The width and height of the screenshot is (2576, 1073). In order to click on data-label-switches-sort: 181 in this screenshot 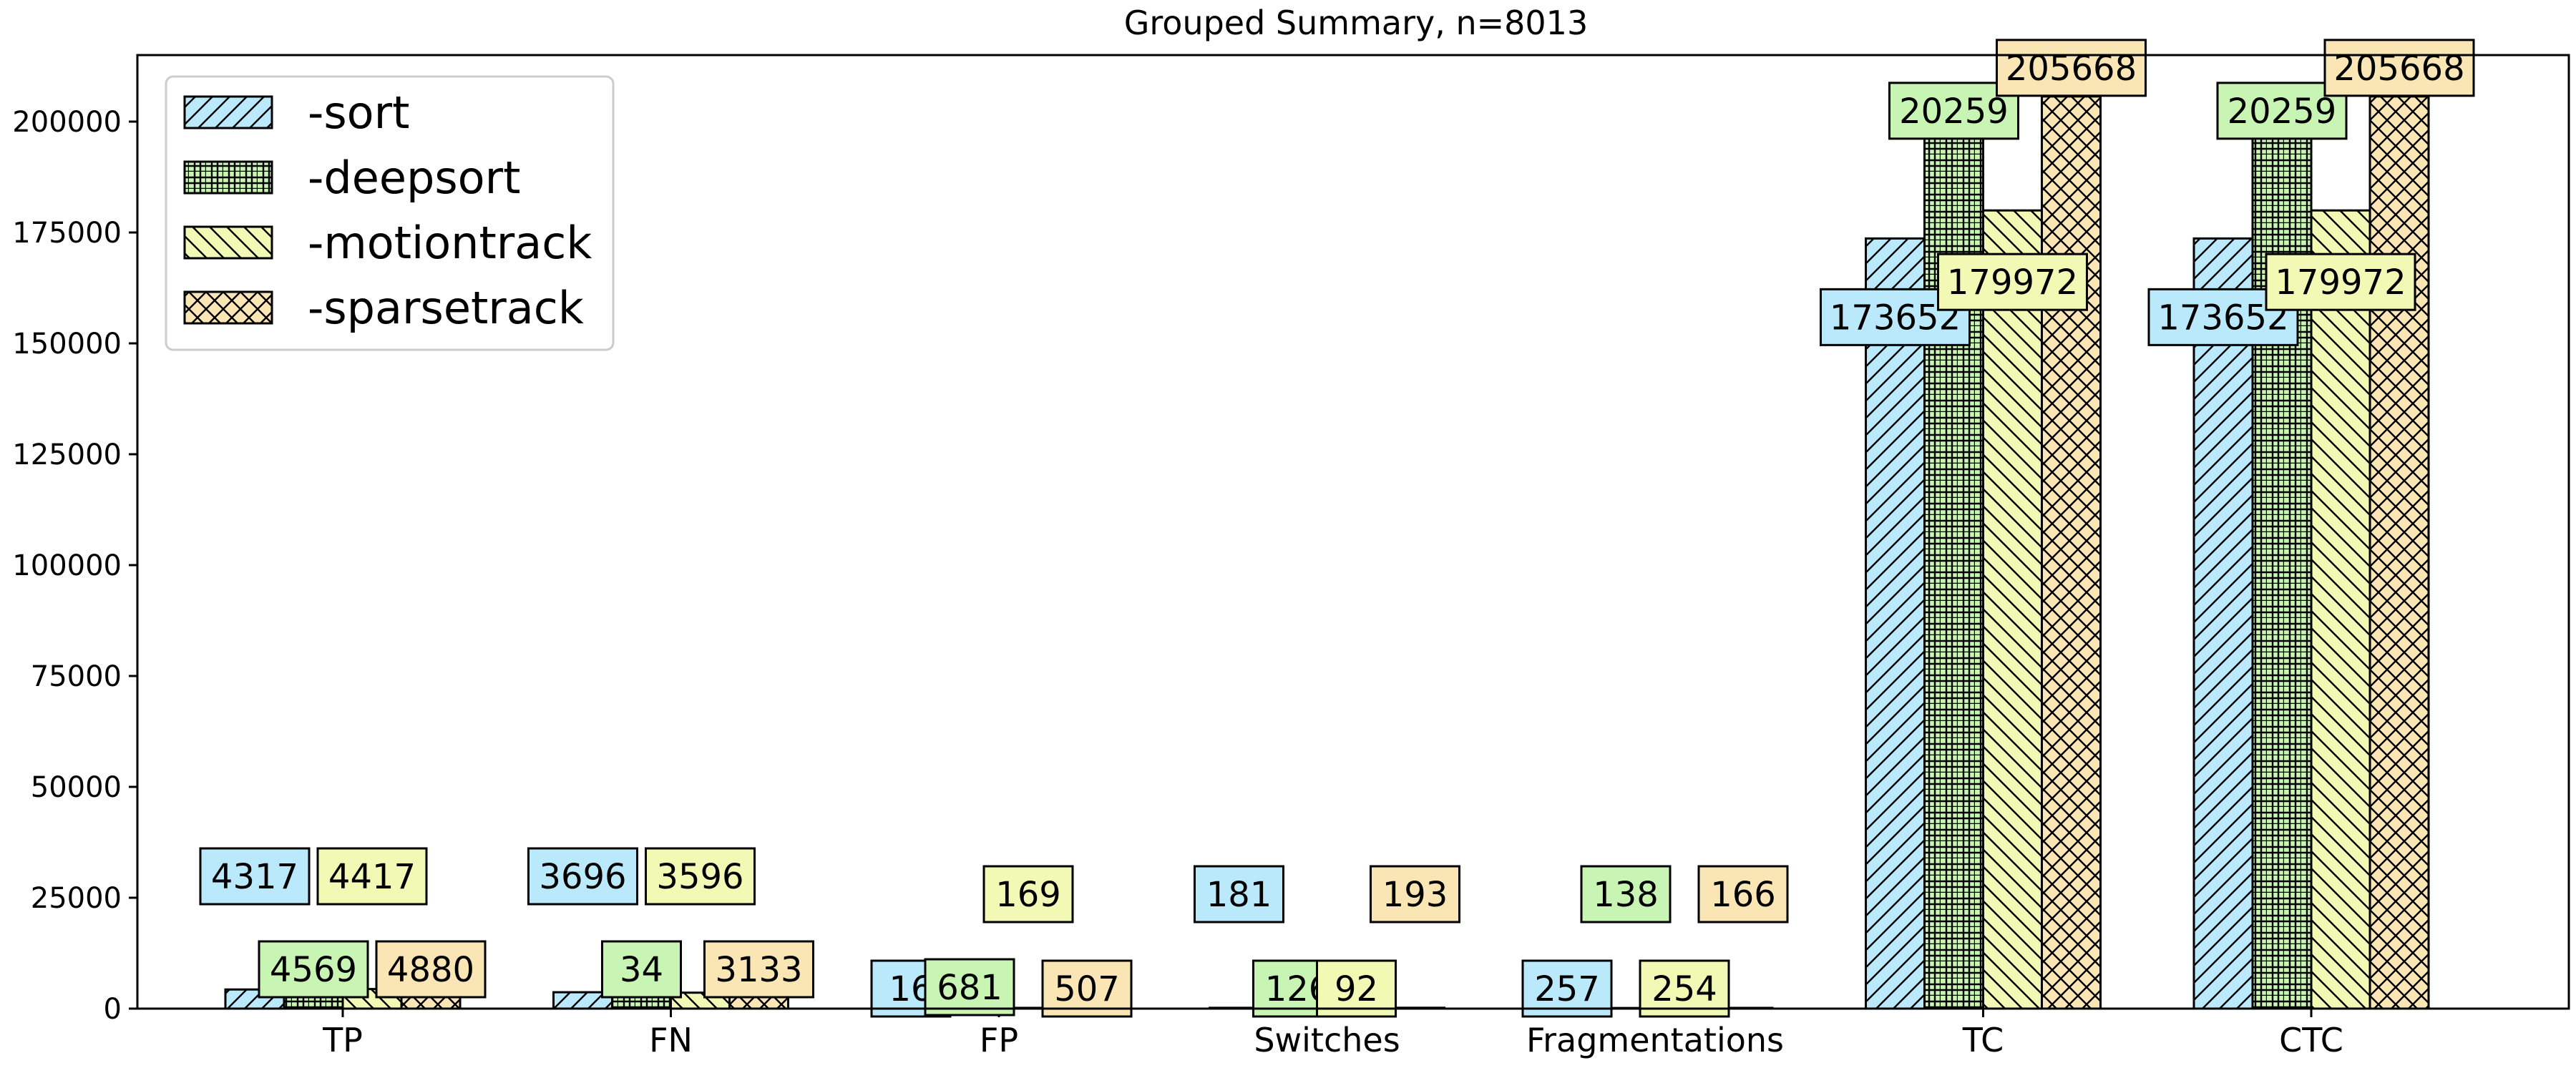, I will do `click(1239, 894)`.